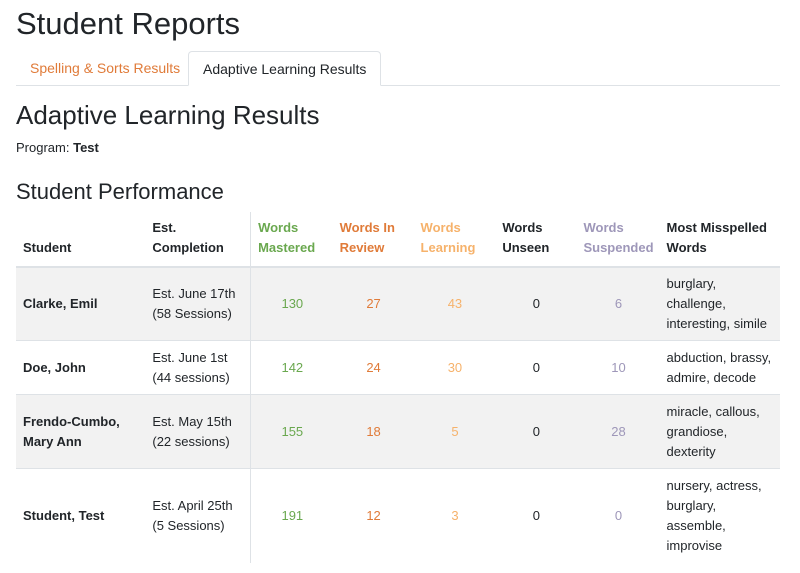 The width and height of the screenshot is (800, 573). Describe the element at coordinates (536, 240) in the screenshot. I see `header-words-unseen: Words Unseen` at that location.